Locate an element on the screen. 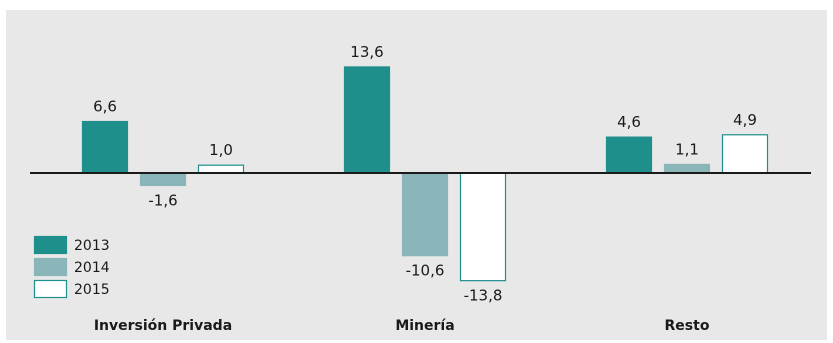 The width and height of the screenshot is (833, 343). legend-swatch-2013 is located at coordinates (50, 245).